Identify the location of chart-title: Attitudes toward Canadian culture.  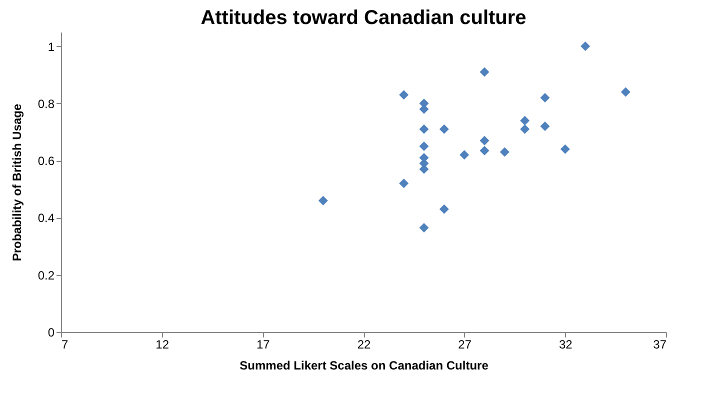
(363, 18).